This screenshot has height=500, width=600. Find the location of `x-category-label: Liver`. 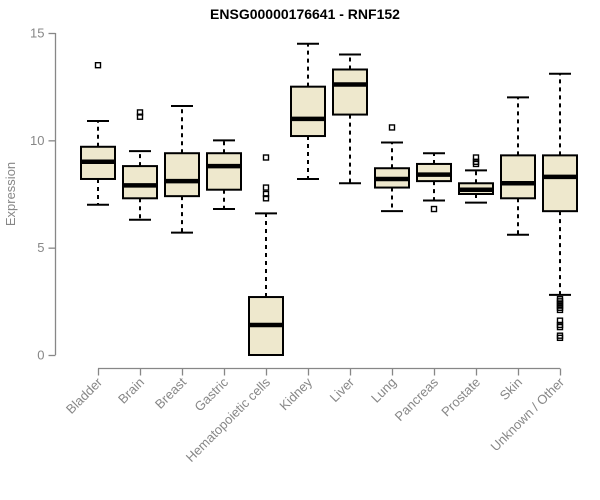

x-category-label: Liver is located at coordinates (342, 389).